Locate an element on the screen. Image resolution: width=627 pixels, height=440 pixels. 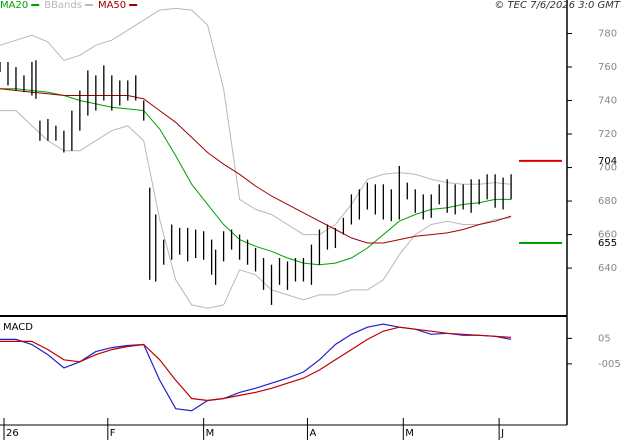
x-tick-label: J is located at coordinates (502, 433).